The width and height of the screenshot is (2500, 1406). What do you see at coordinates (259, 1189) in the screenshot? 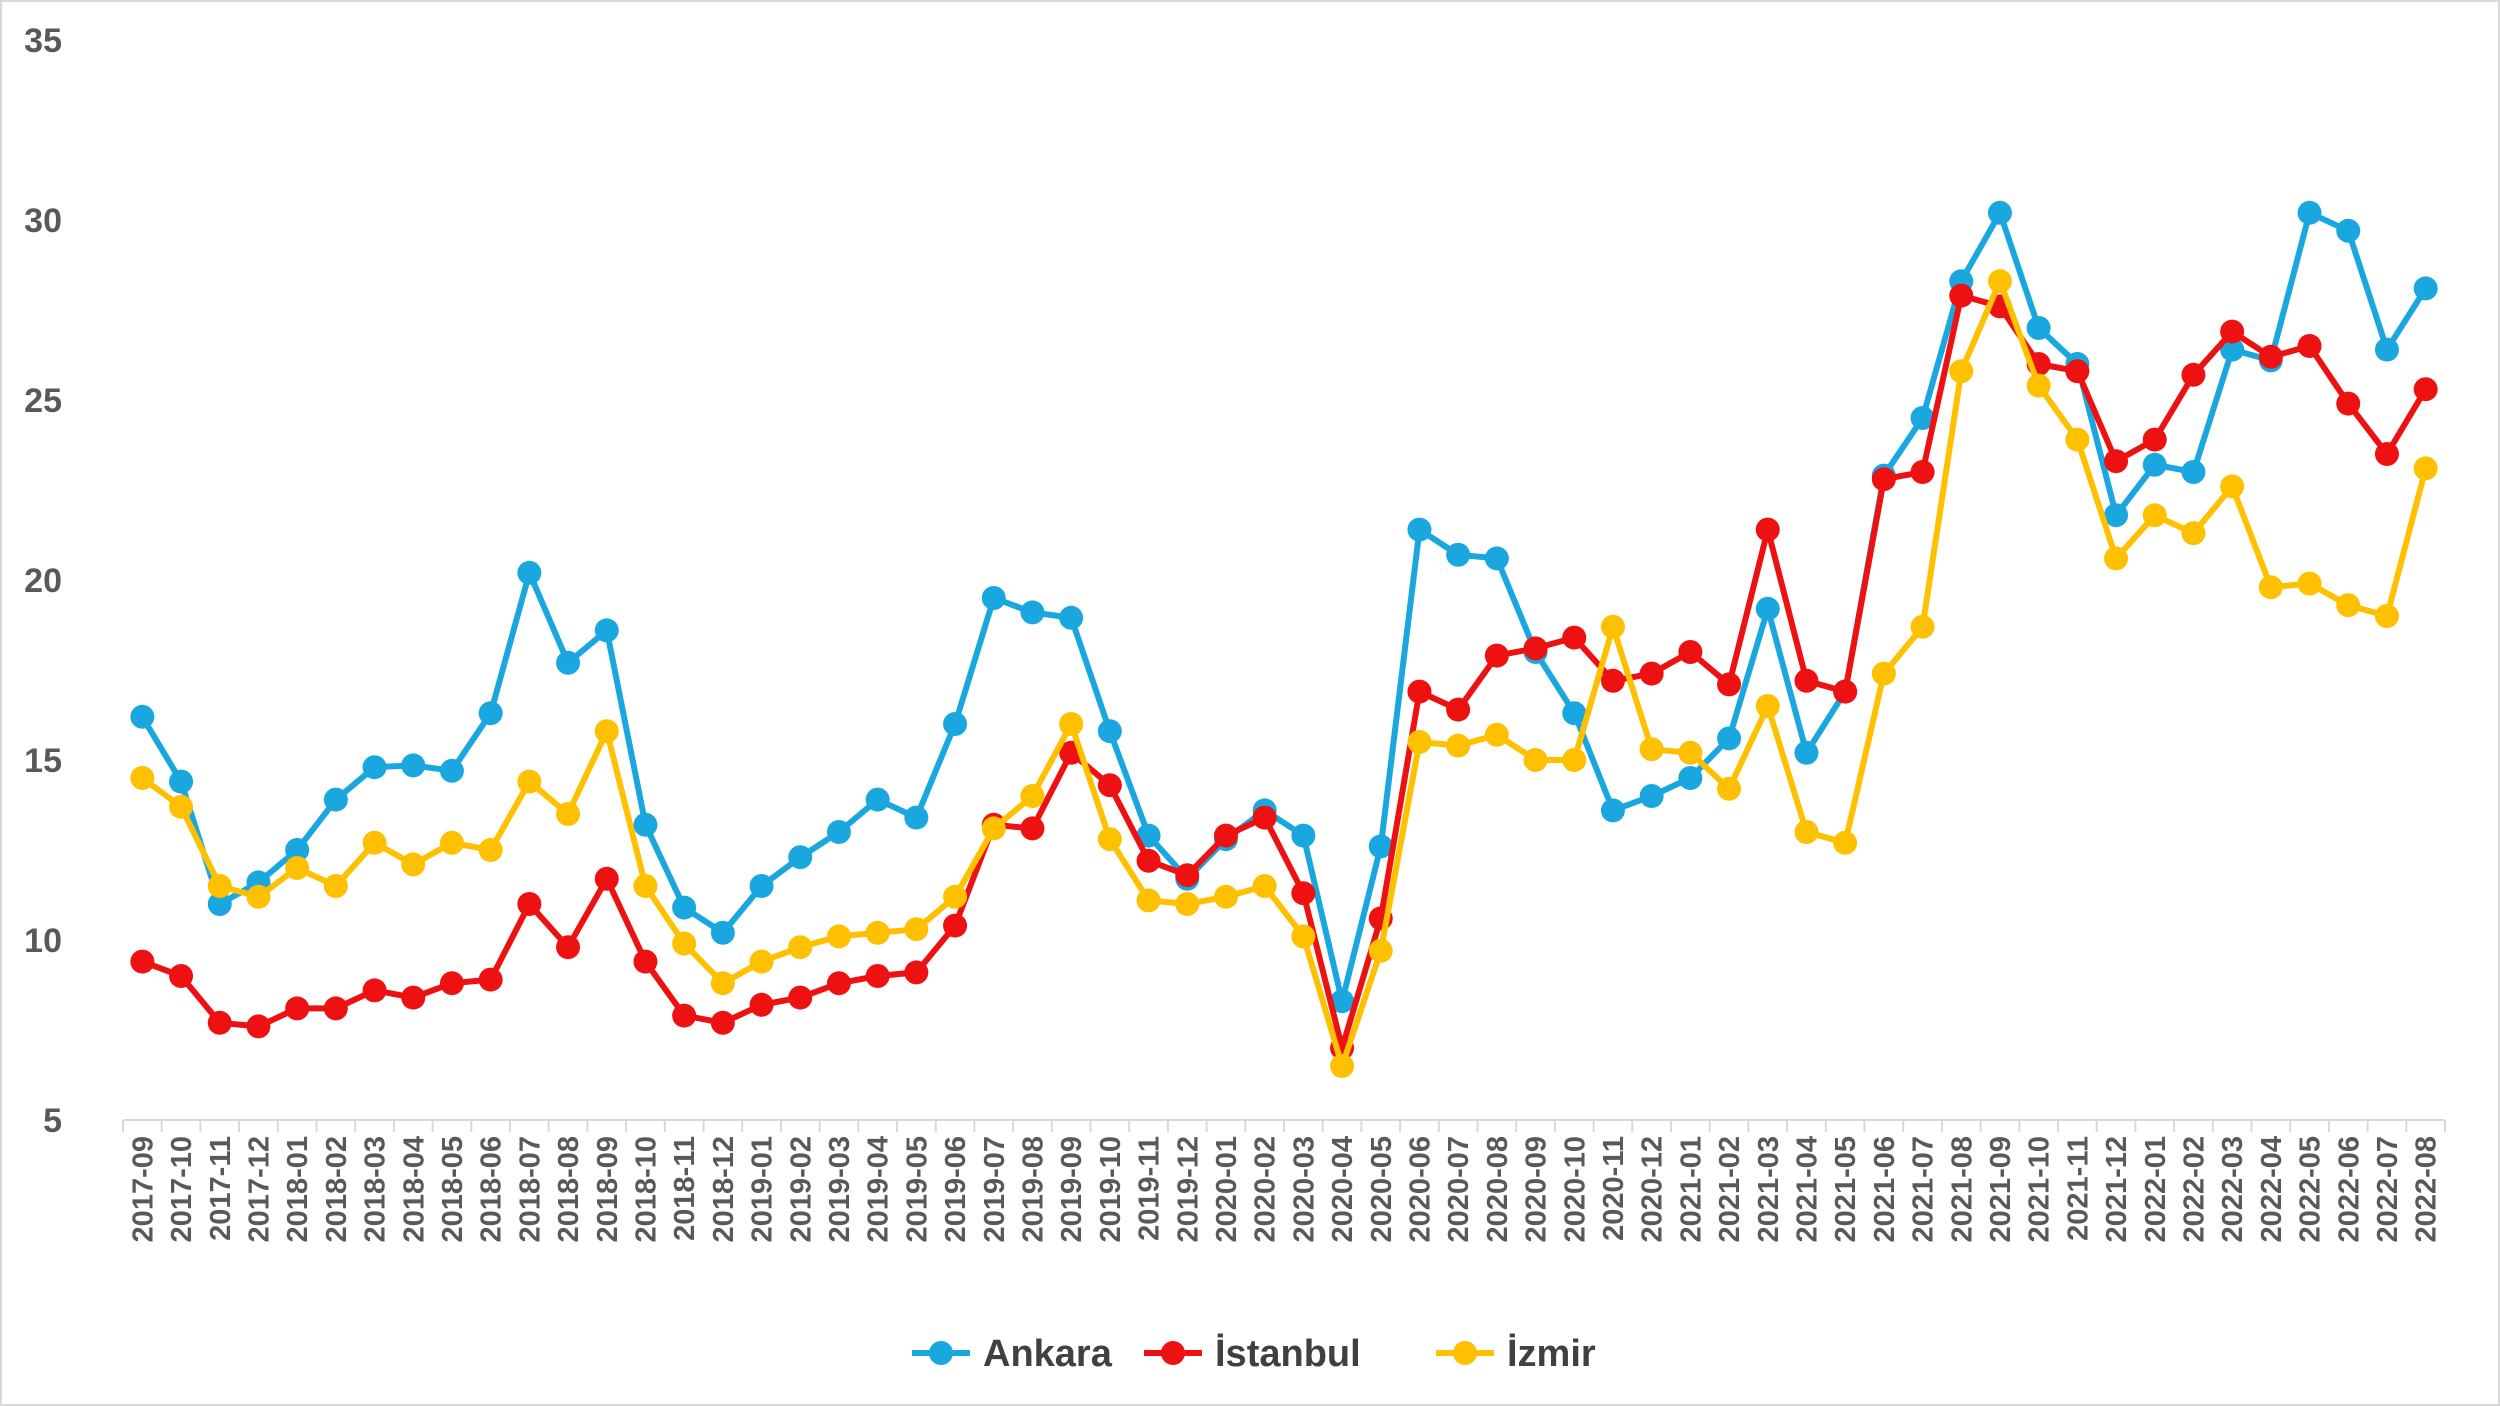
I see `x-tick-label: 2017-12` at bounding box center [259, 1189].